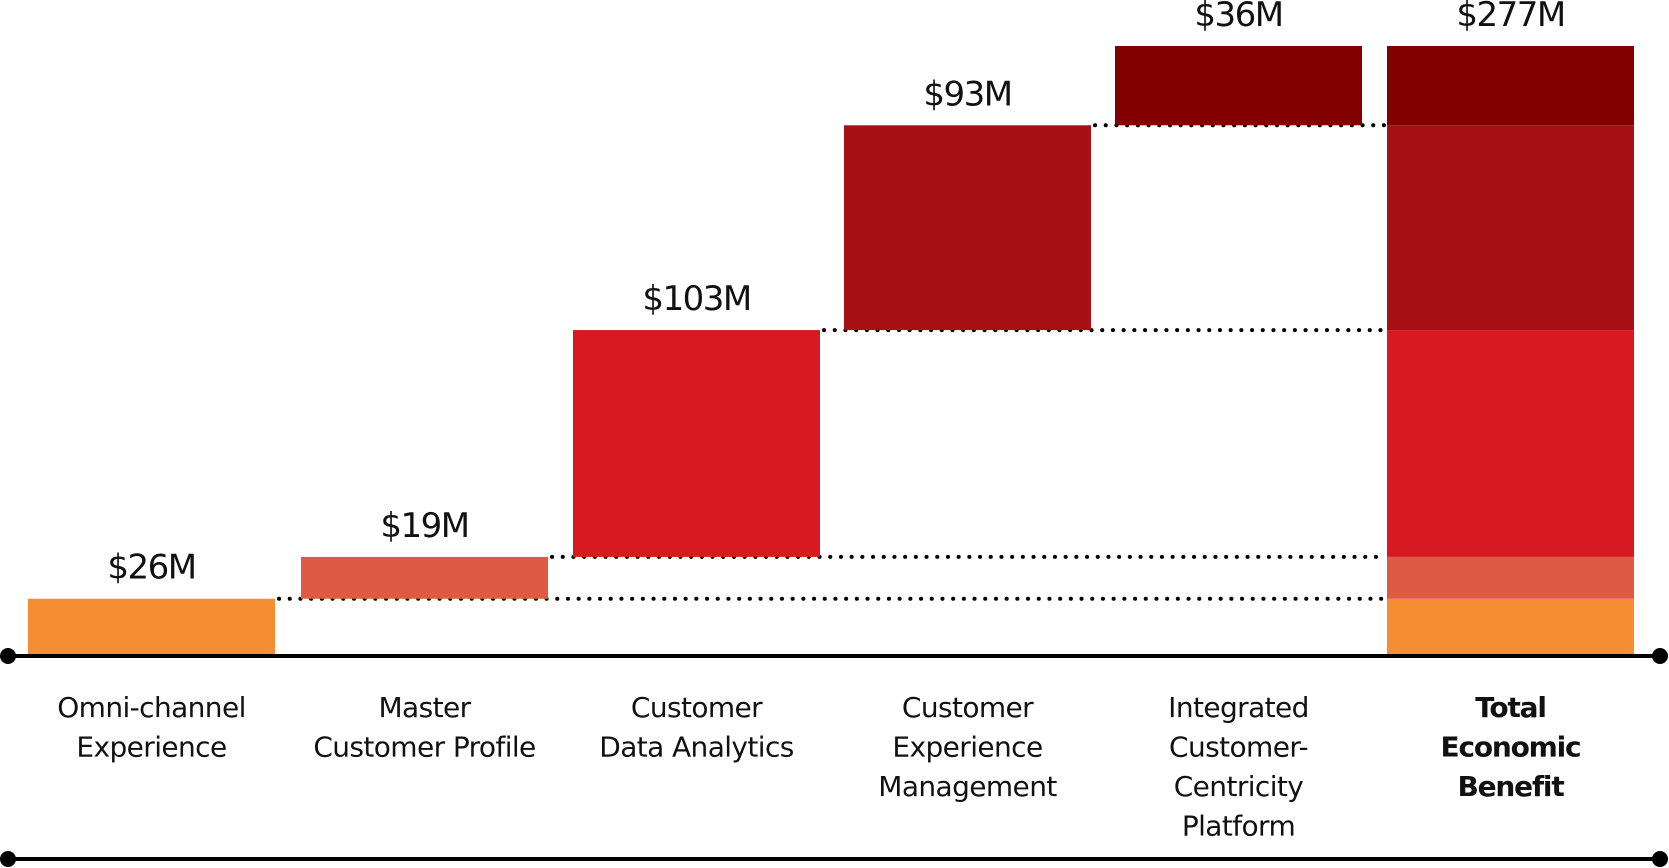 The width and height of the screenshot is (1669, 868). What do you see at coordinates (151, 707) in the screenshot?
I see `category-label-line: Omni-channel` at bounding box center [151, 707].